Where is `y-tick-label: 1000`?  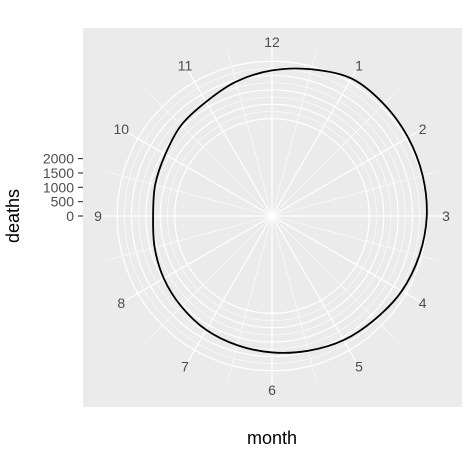
y-tick-label: 1000 is located at coordinates (58, 187).